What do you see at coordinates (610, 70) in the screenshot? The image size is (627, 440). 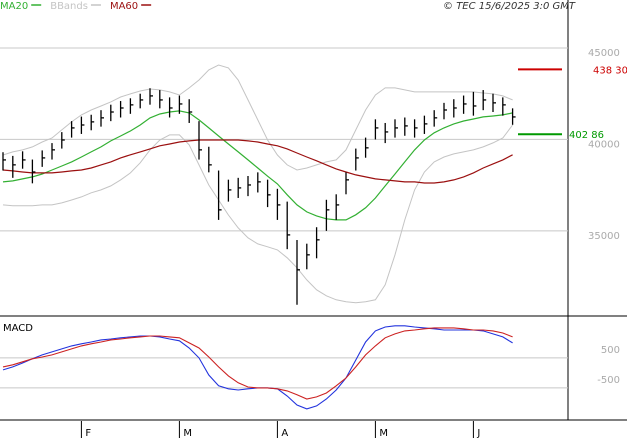 I see `annotation-label: 438 30` at bounding box center [610, 70].